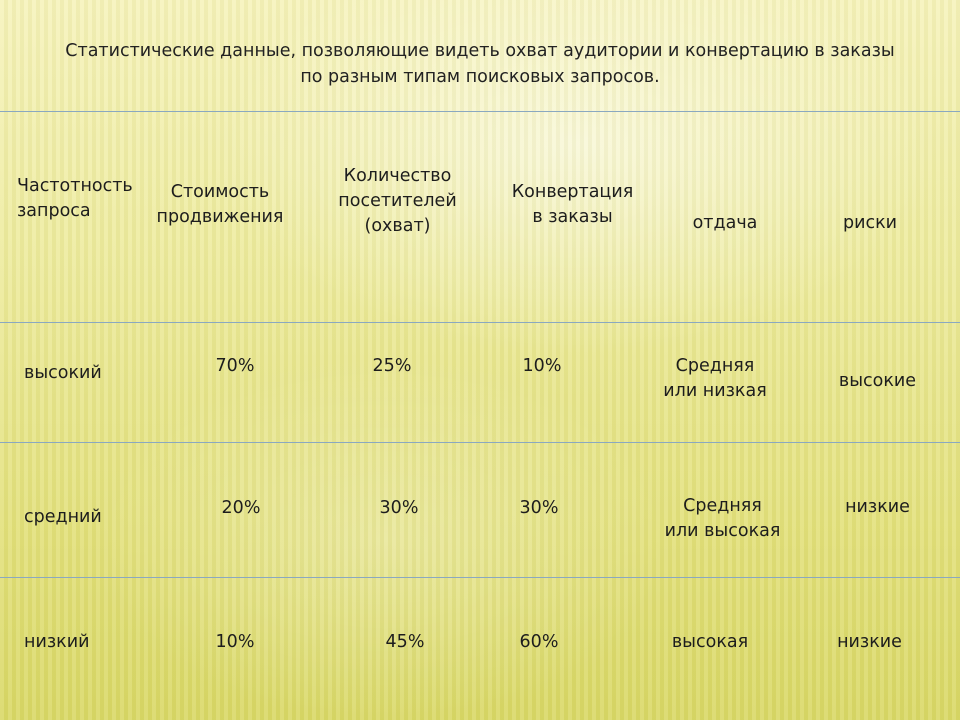 The width and height of the screenshot is (960, 720). What do you see at coordinates (725, 223) in the screenshot?
I see `header-return: отдача` at bounding box center [725, 223].